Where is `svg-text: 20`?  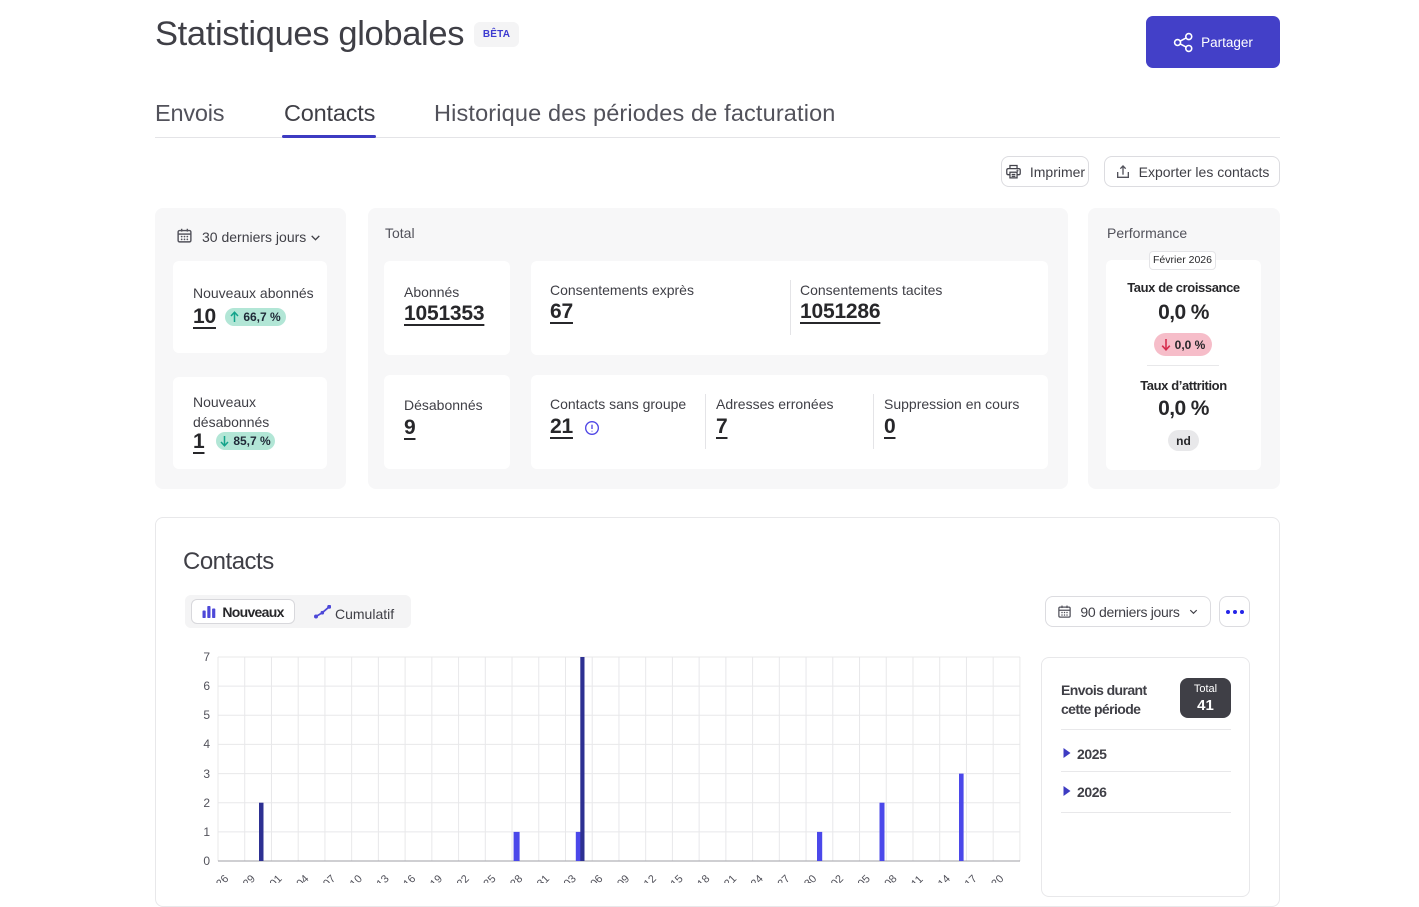
svg-text: 20 is located at coordinates (997, 878).